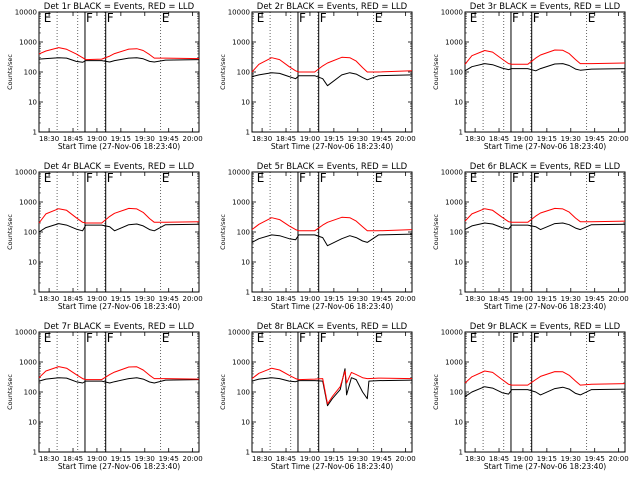 The width and height of the screenshot is (640, 485). Describe the element at coordinates (332, 167) in the screenshot. I see `chart-title: Det 5r BLACK = Events, RED = LLD` at that location.